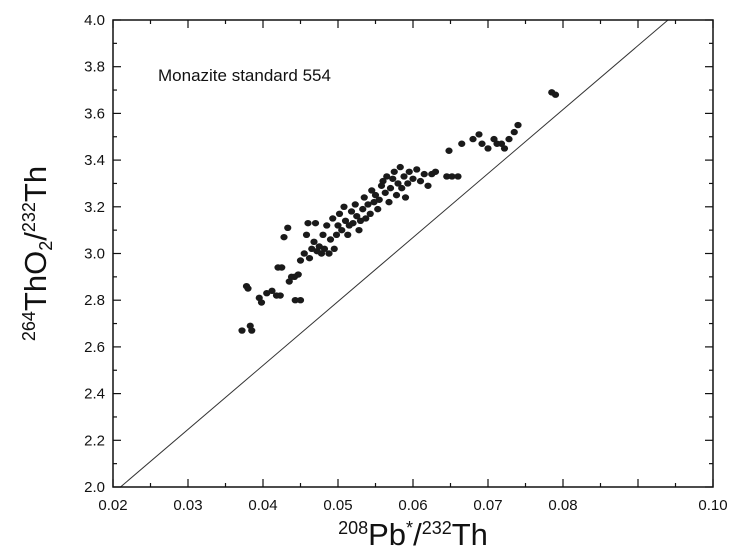  I want to click on y-axis-title-sup1: 264, so click(29, 326).